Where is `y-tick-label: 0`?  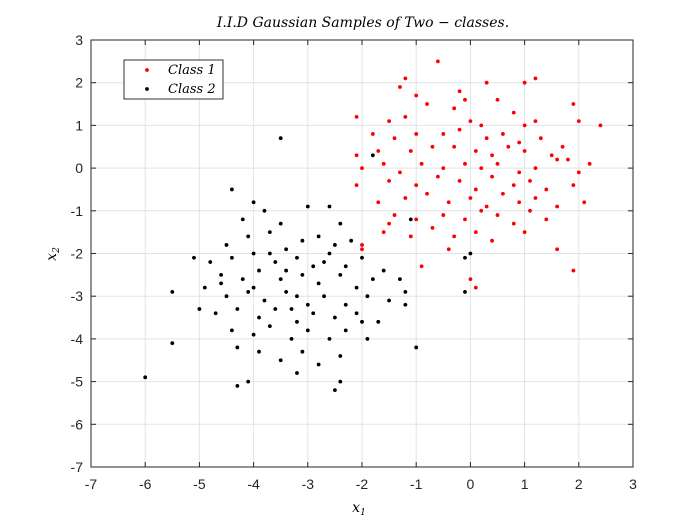
y-tick-label: 0 is located at coordinates (79, 168).